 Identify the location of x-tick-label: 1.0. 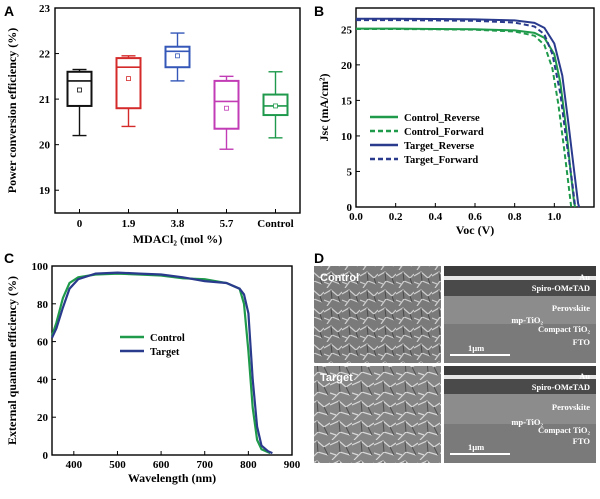
(554, 217).